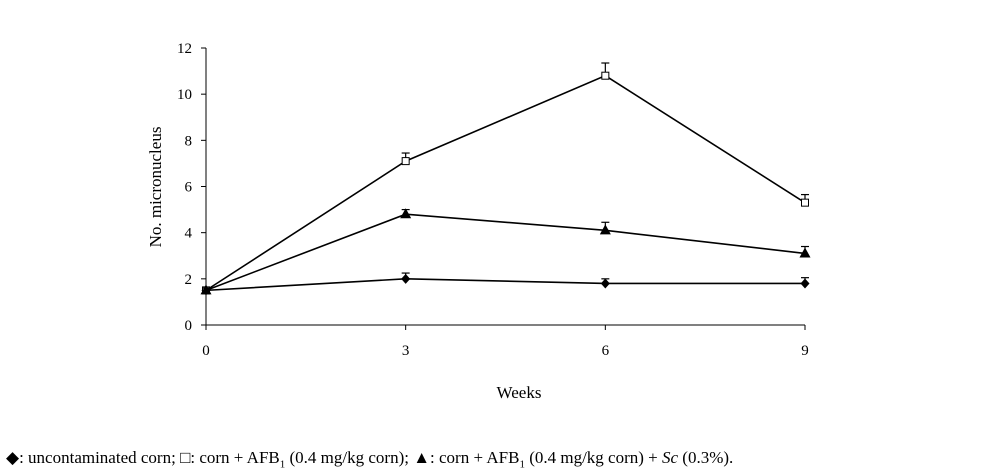 The width and height of the screenshot is (1000, 476). I want to click on y-tick-label: 8, so click(189, 141).